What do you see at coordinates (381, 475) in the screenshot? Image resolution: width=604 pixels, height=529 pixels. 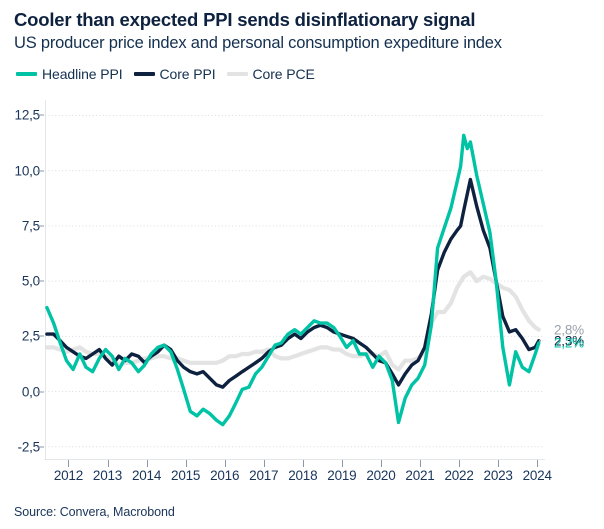 I see `x-tick-label: 2020` at bounding box center [381, 475].